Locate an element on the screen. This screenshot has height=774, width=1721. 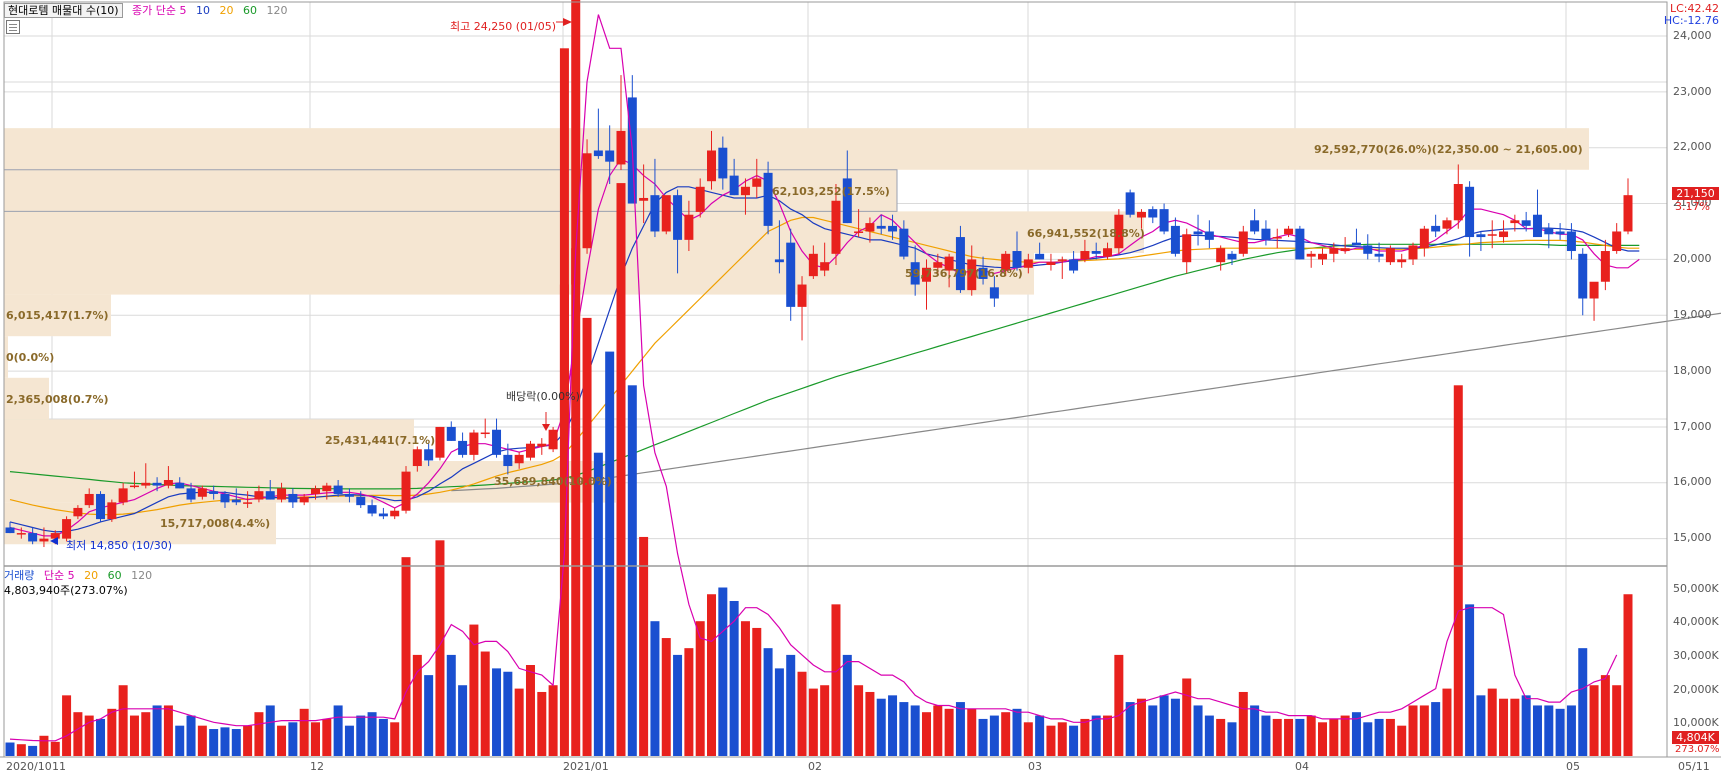
y-tick: 15,000 is located at coordinates (1692, 537).